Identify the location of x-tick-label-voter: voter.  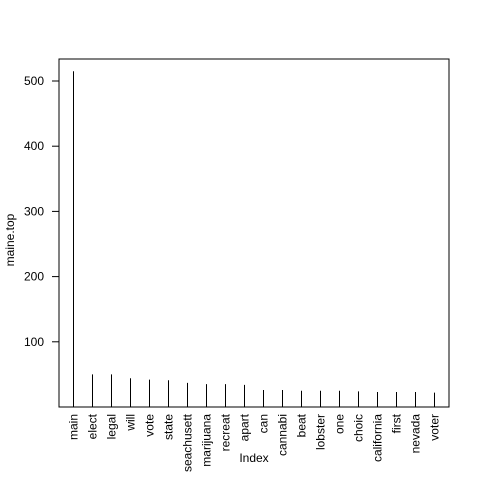
(435, 427).